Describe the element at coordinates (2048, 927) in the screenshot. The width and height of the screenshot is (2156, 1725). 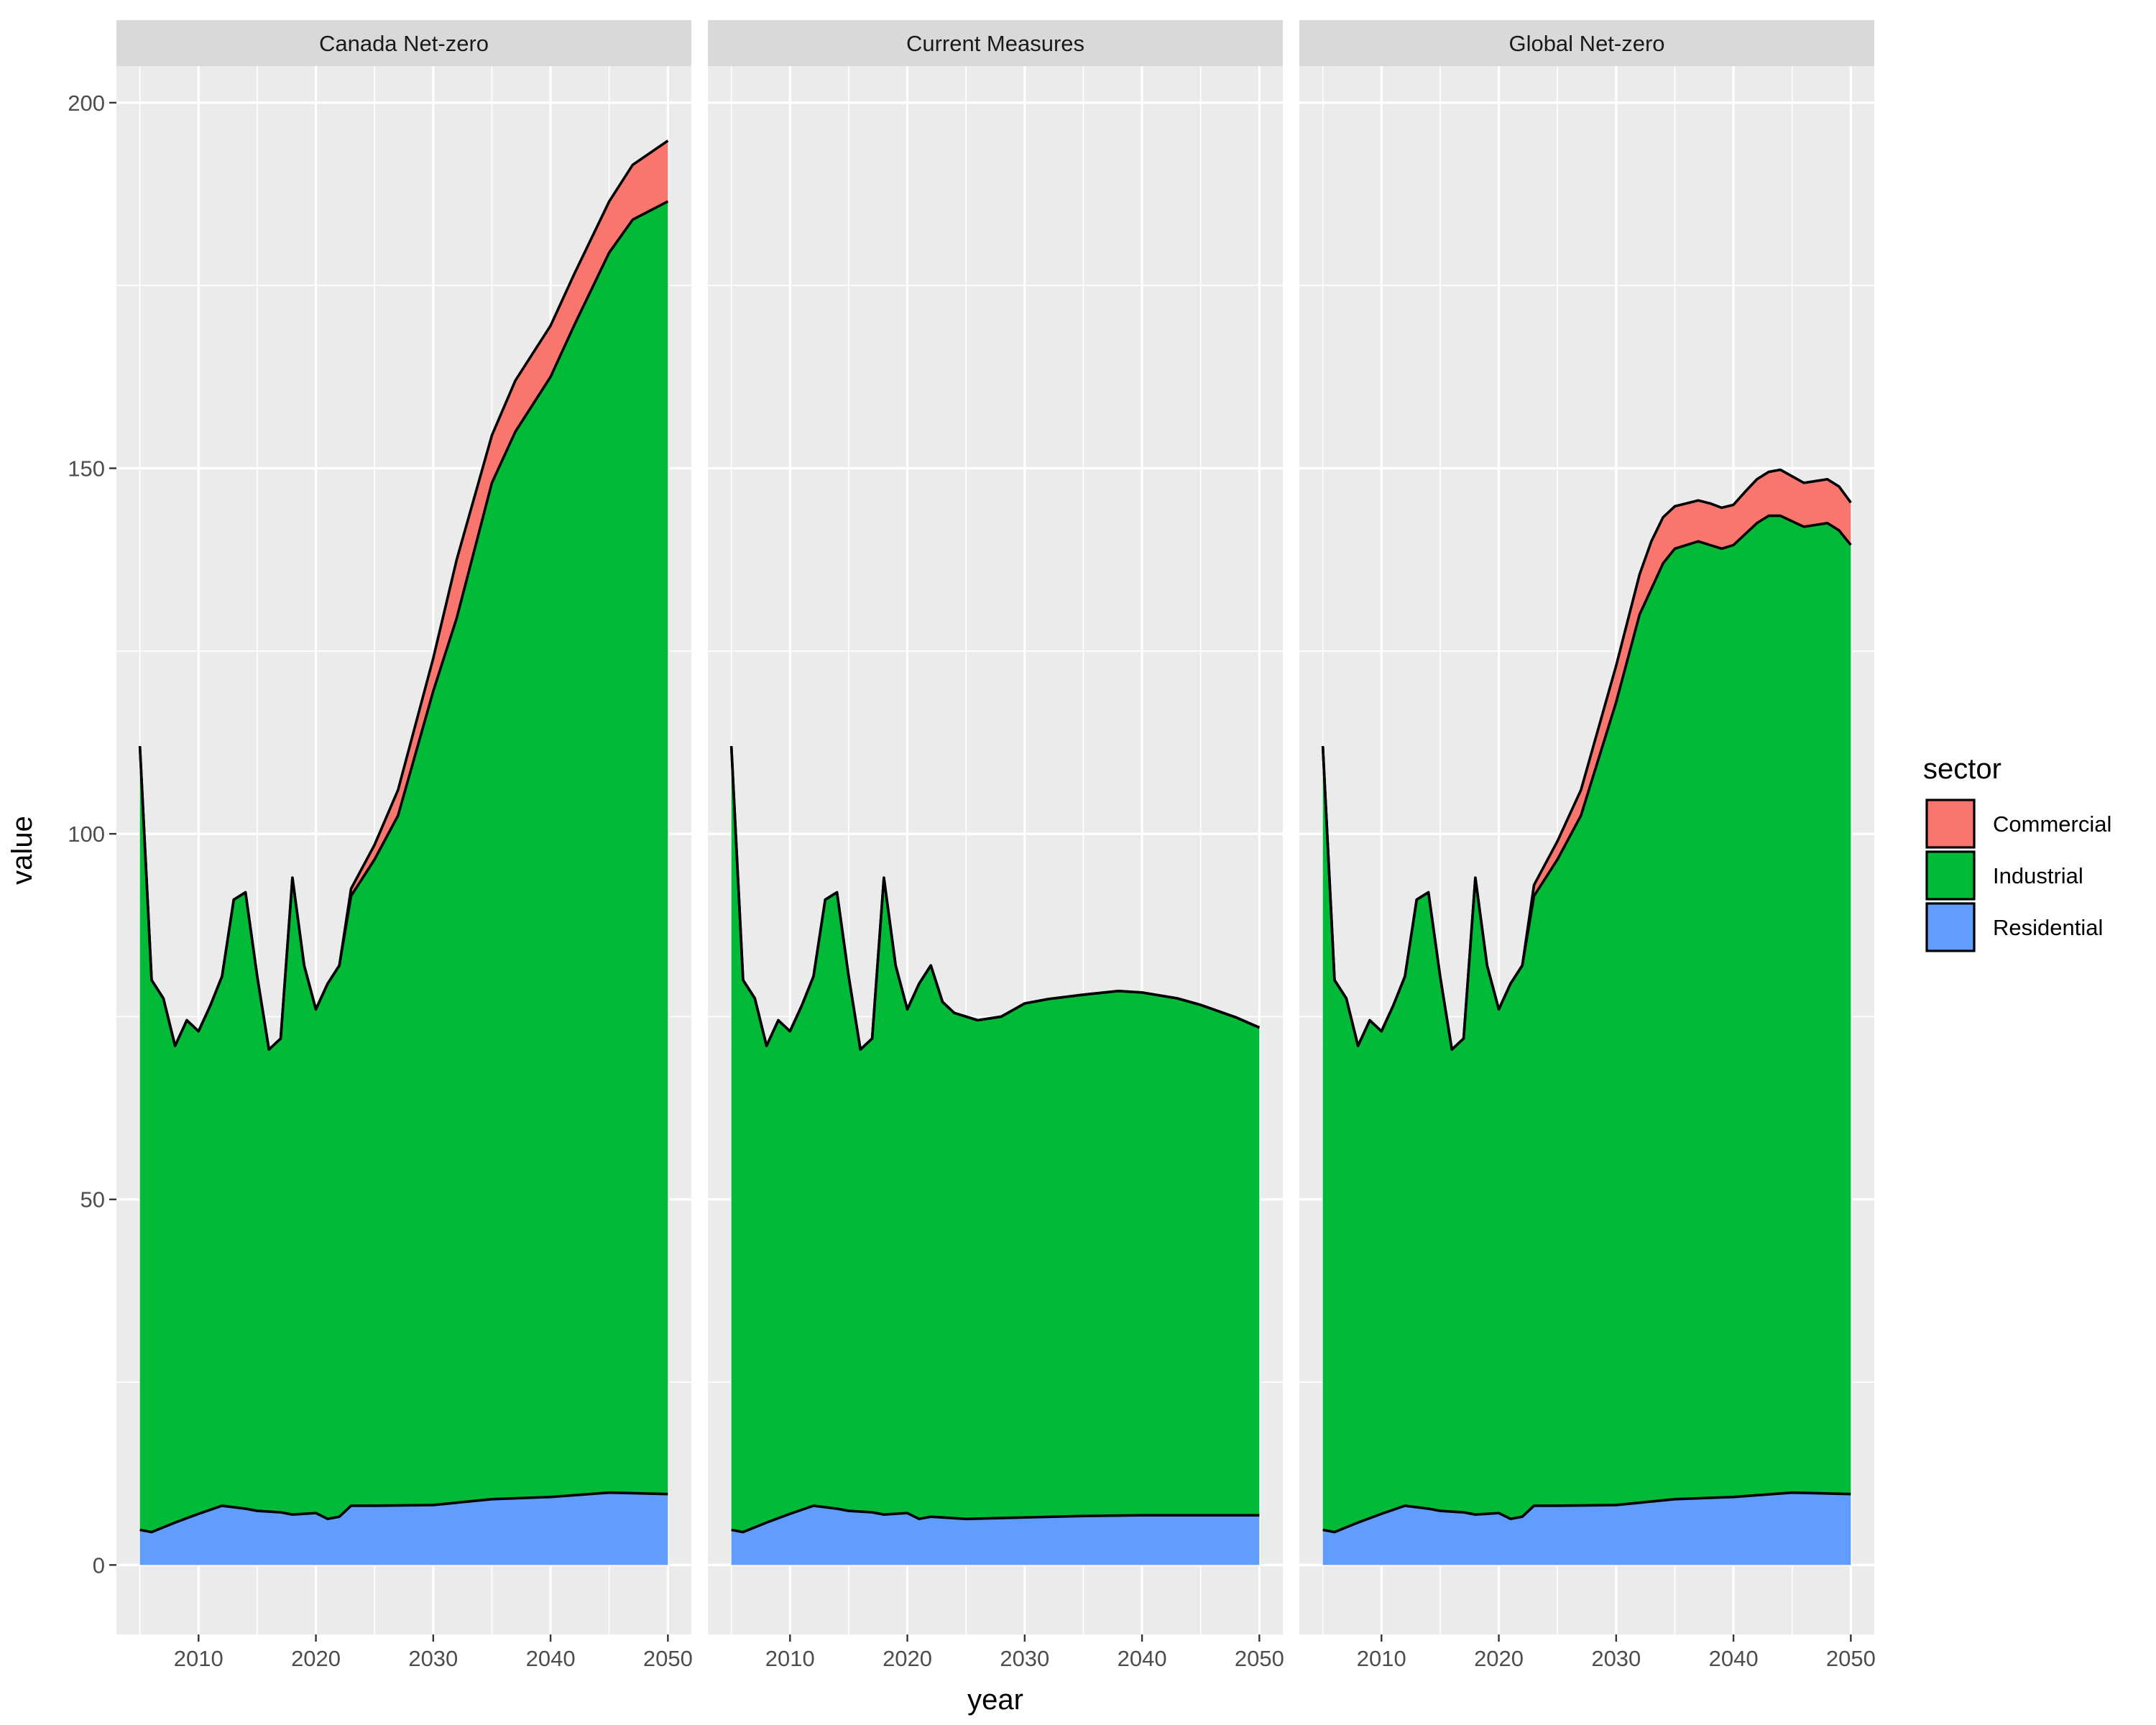
I see `legend-label-residential: Residential` at that location.